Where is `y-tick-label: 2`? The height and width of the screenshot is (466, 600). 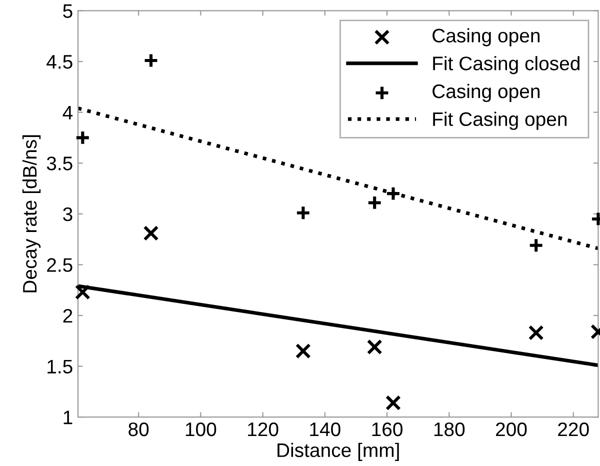
y-tick-label: 2 is located at coordinates (67, 315).